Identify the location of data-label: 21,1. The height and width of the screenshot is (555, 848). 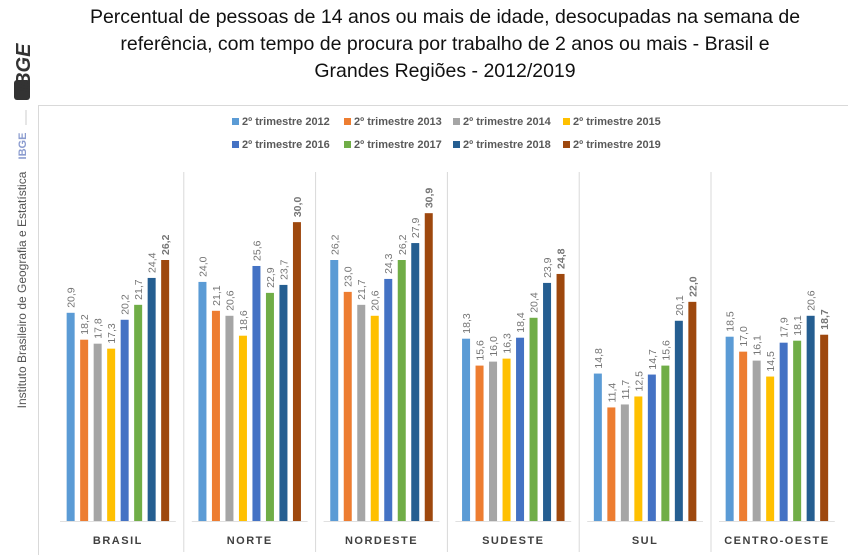
(217, 295).